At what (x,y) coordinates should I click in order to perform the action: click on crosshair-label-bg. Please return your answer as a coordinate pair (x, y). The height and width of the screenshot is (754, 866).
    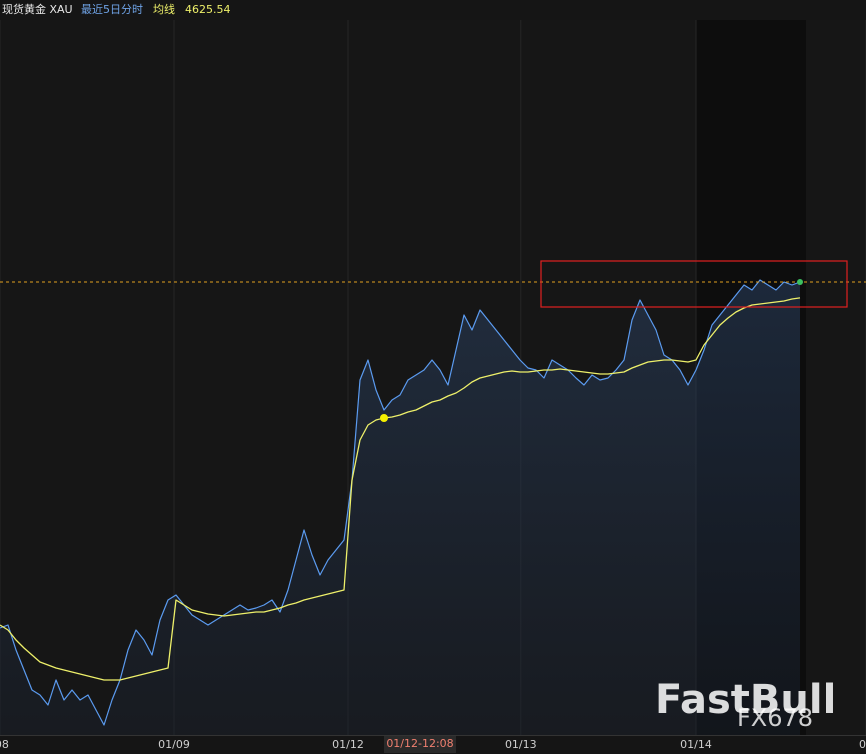
    Looking at the image, I should click on (420, 744).